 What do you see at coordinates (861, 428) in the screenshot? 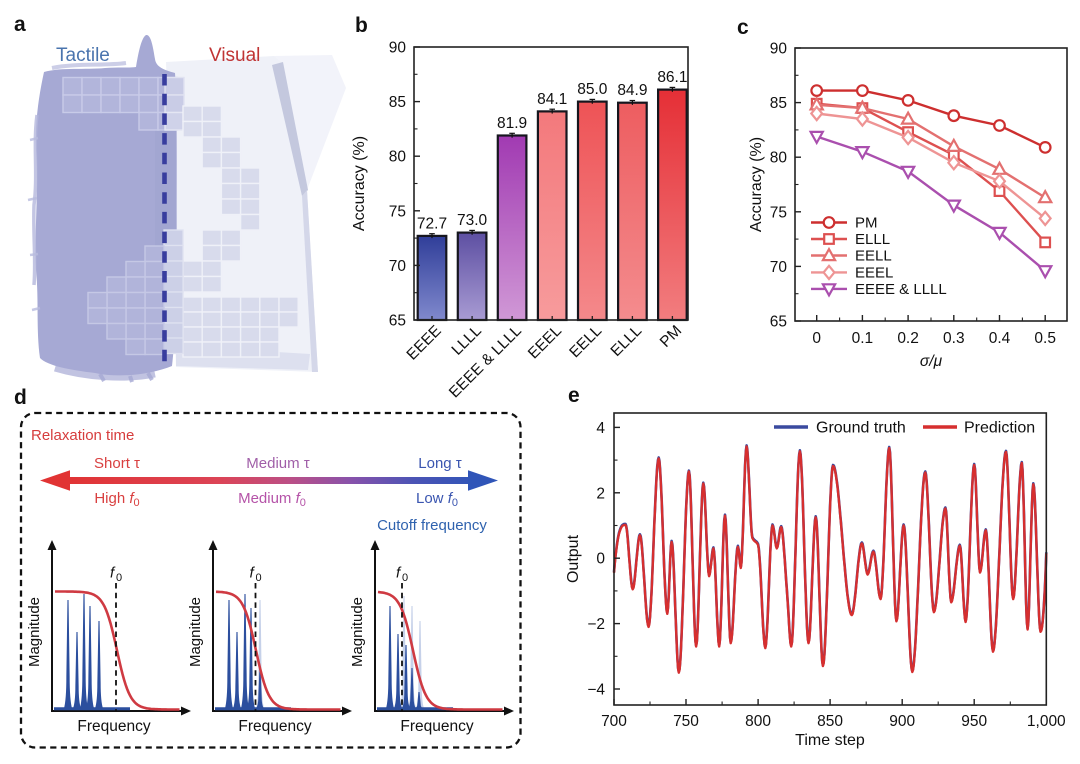
I see `svg-text: Ground truth` at bounding box center [861, 428].